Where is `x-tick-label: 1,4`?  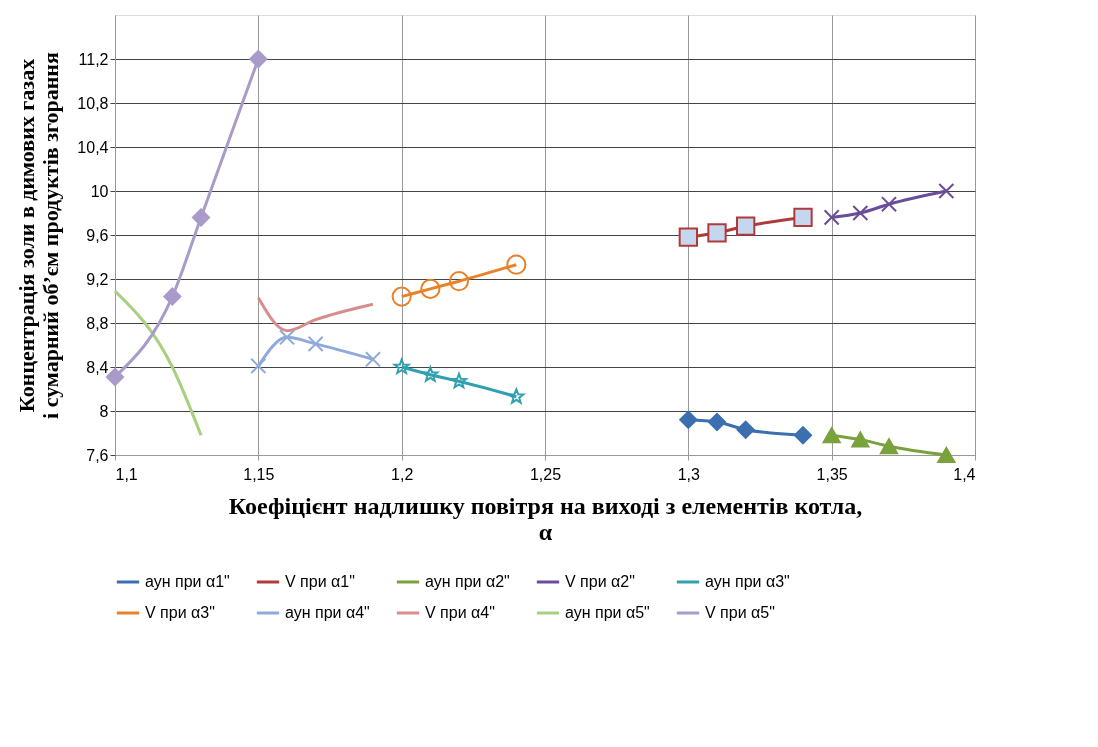
x-tick-label: 1,4 is located at coordinates (964, 474).